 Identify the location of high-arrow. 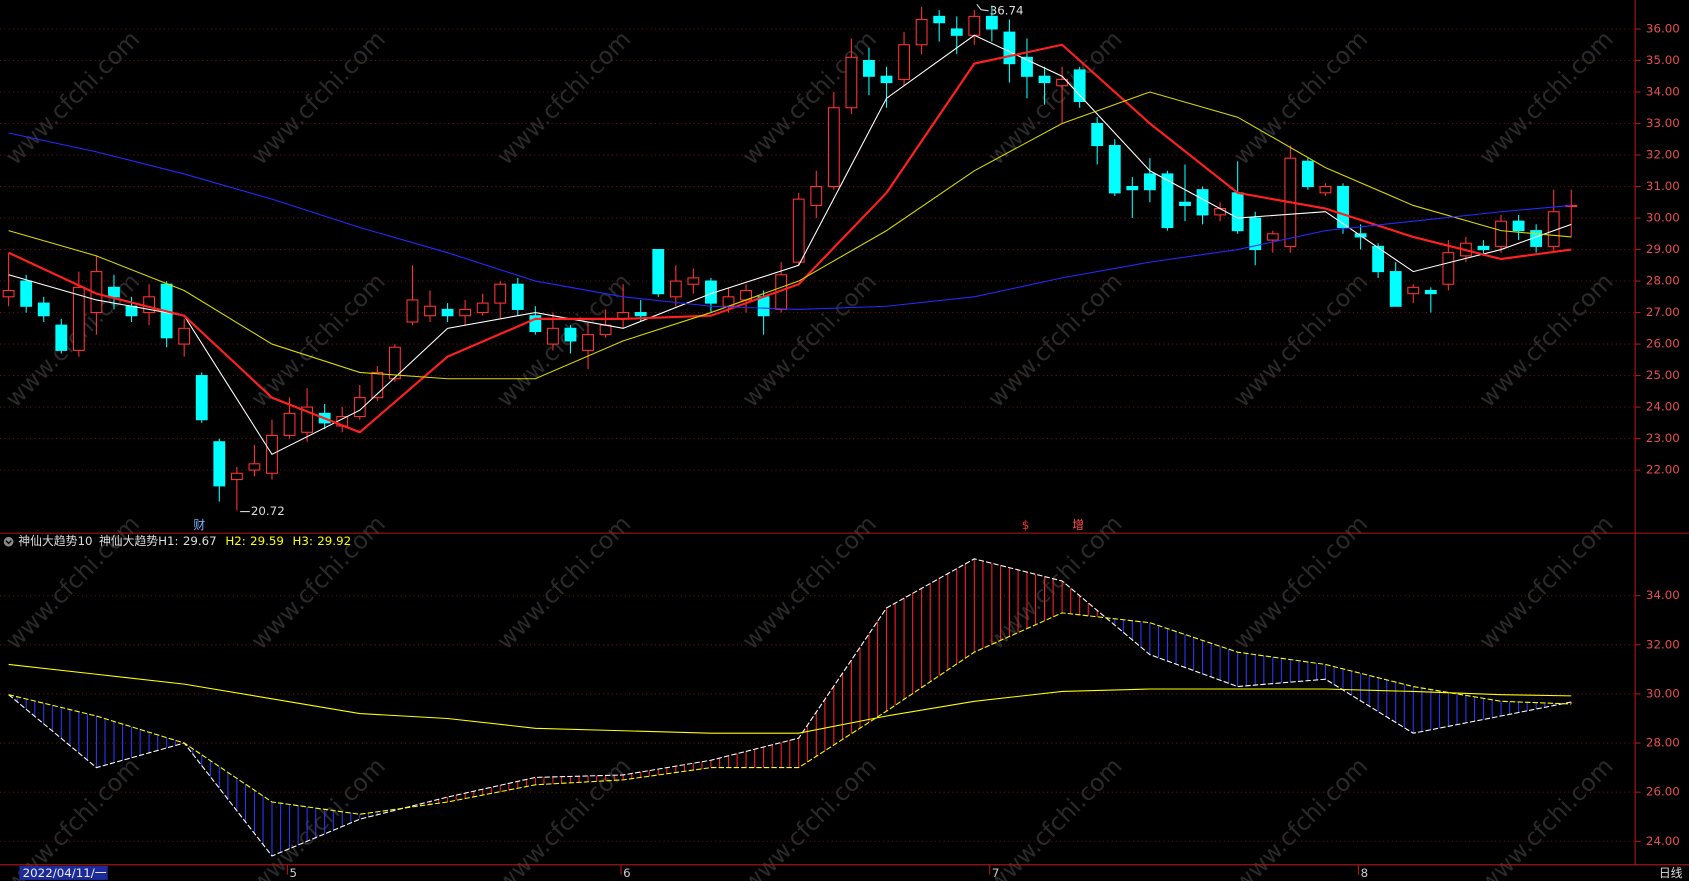
(982, 7).